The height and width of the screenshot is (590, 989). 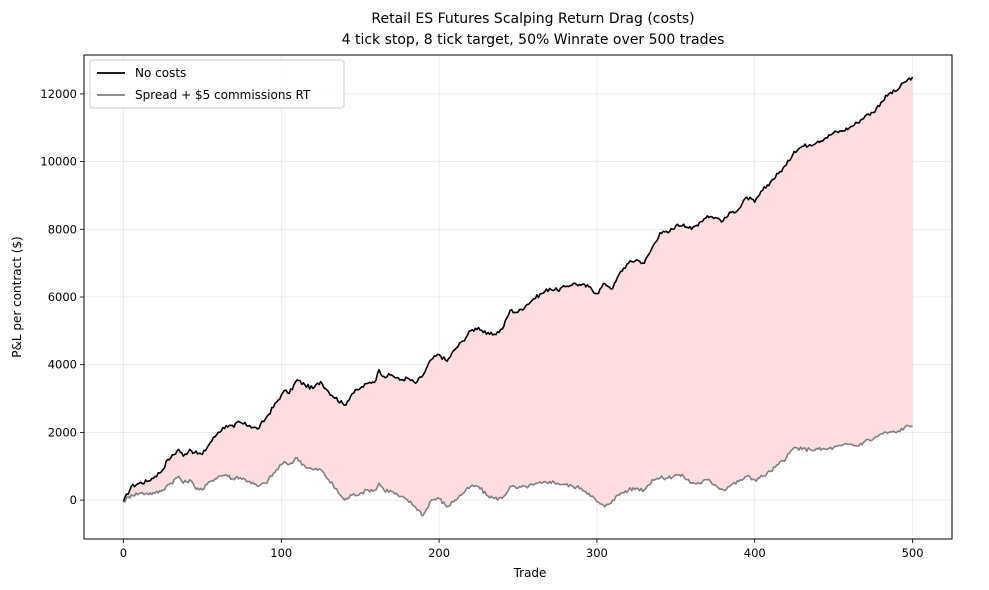 I want to click on y-tick-label: 8000, so click(x=62, y=229).